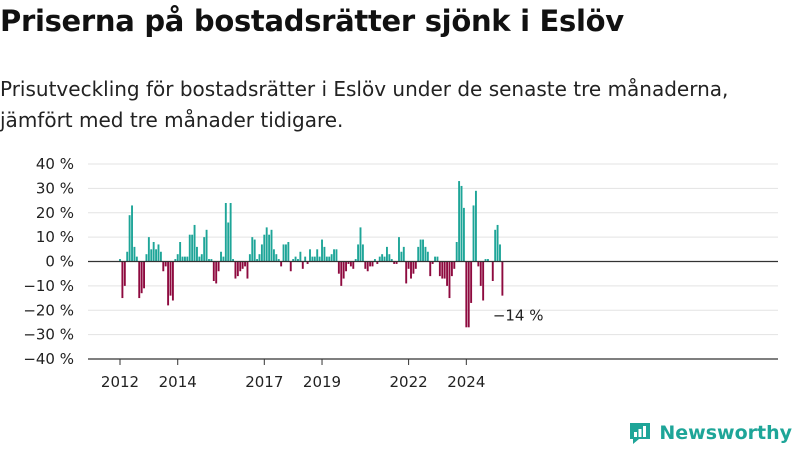 Image resolution: width=800 pixels, height=450 pixels. I want to click on newsworthy-logo-text: Newsworthy, so click(725, 433).